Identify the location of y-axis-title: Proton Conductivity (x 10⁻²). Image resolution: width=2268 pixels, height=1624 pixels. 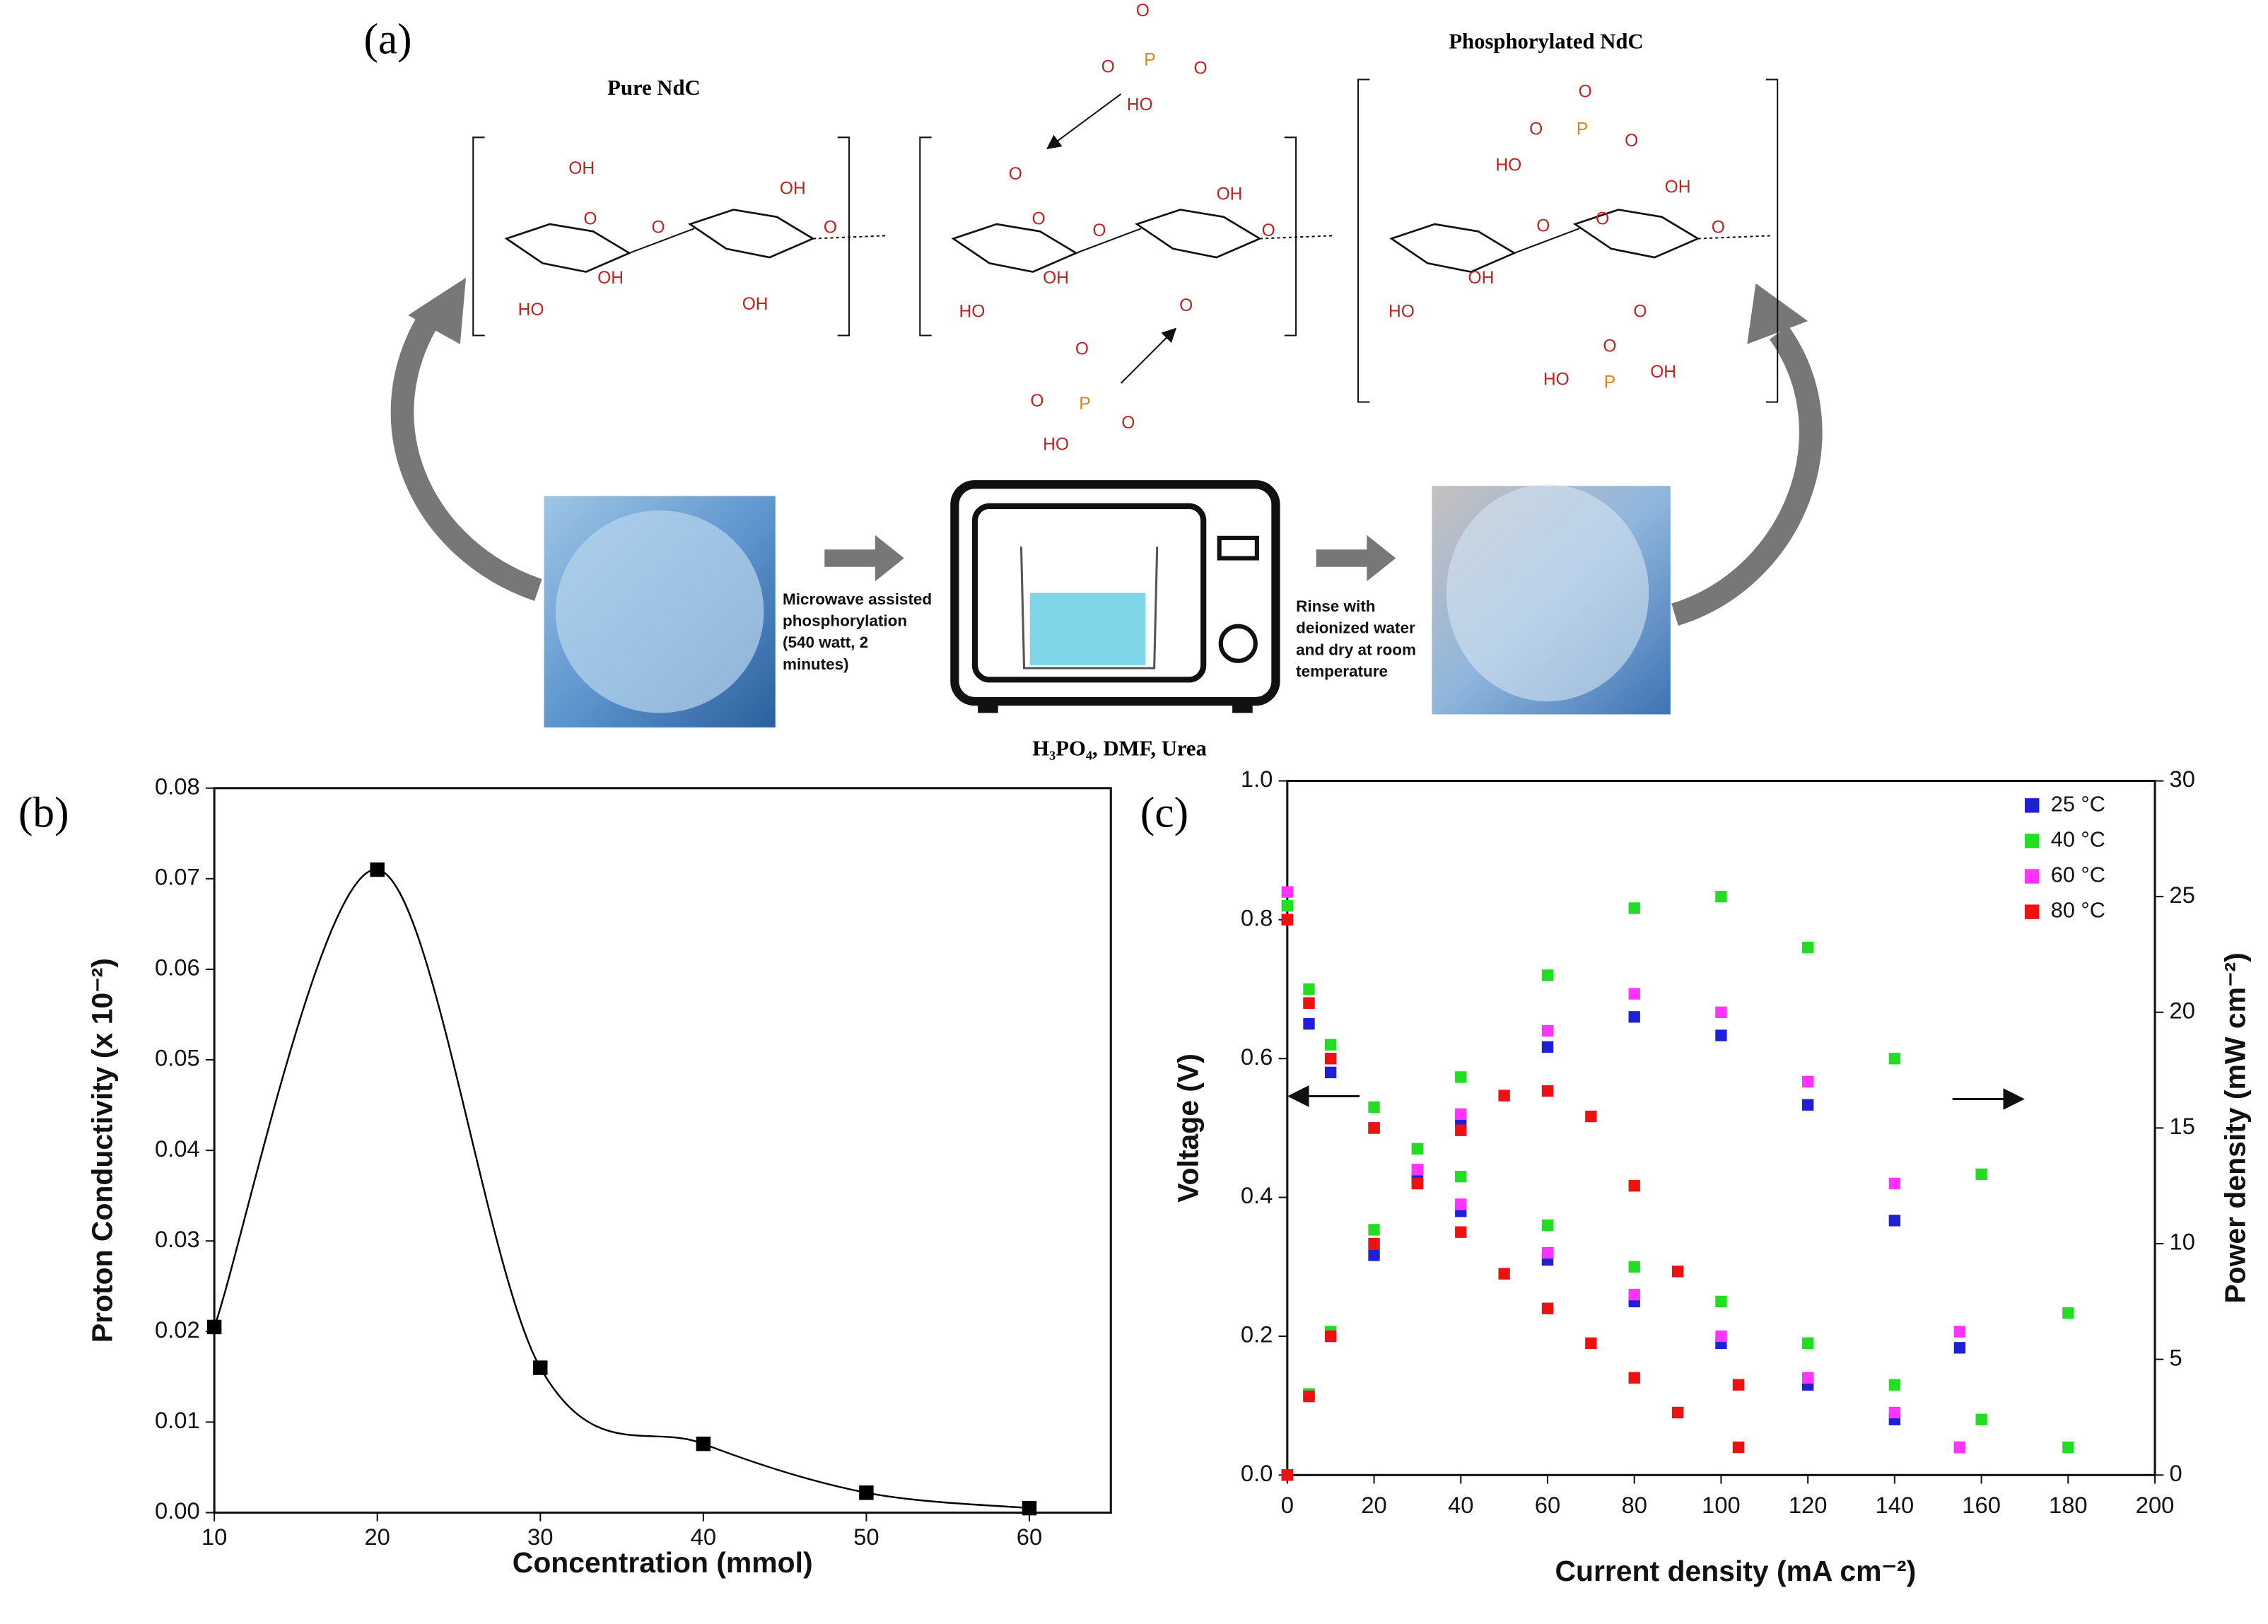
(102, 1150).